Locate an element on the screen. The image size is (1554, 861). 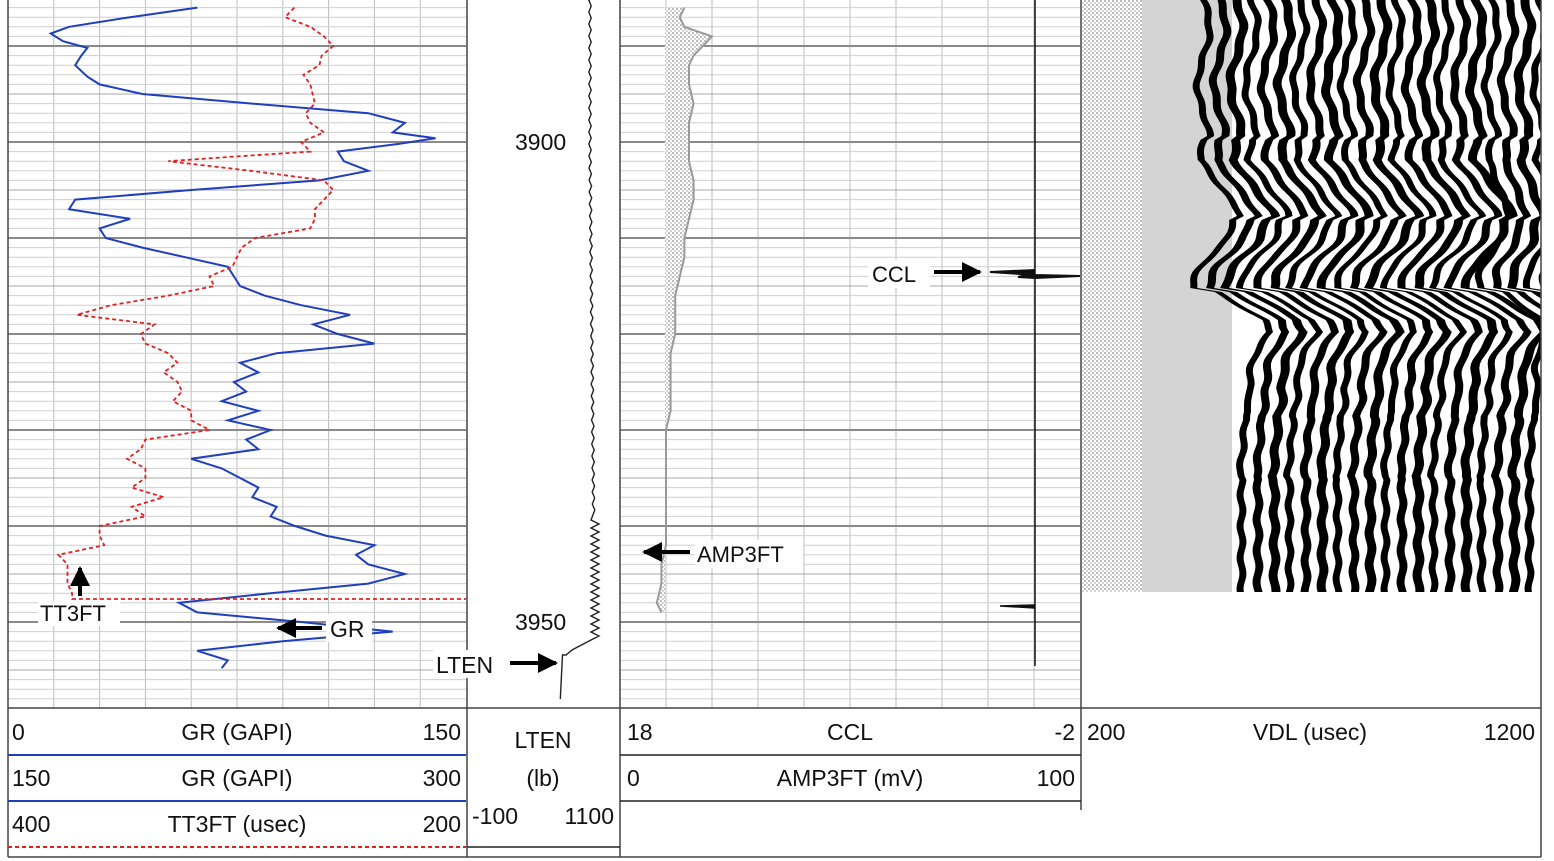
scale-right: 100 is located at coordinates (1056, 778).